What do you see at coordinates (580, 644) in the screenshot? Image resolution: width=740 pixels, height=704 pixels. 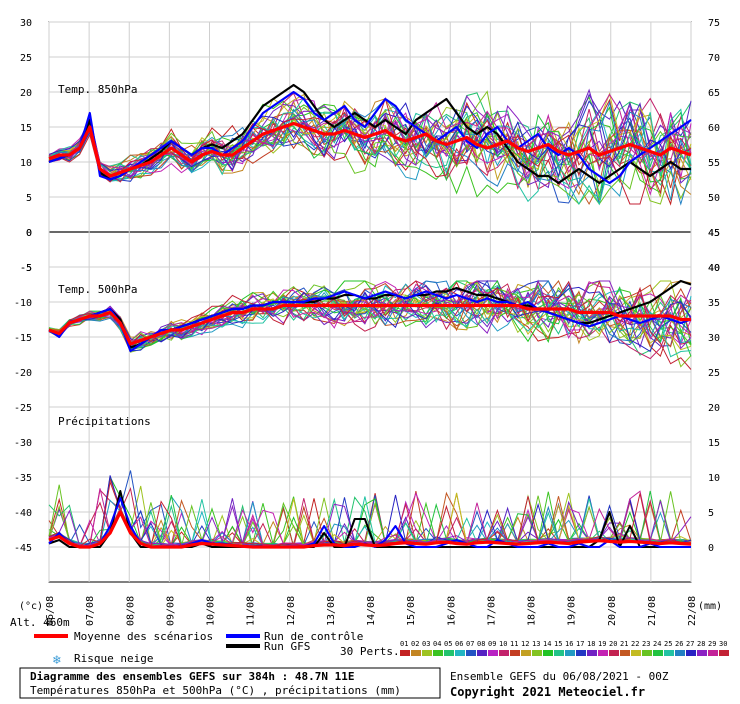 I see `pert-number: 17` at bounding box center [580, 644].